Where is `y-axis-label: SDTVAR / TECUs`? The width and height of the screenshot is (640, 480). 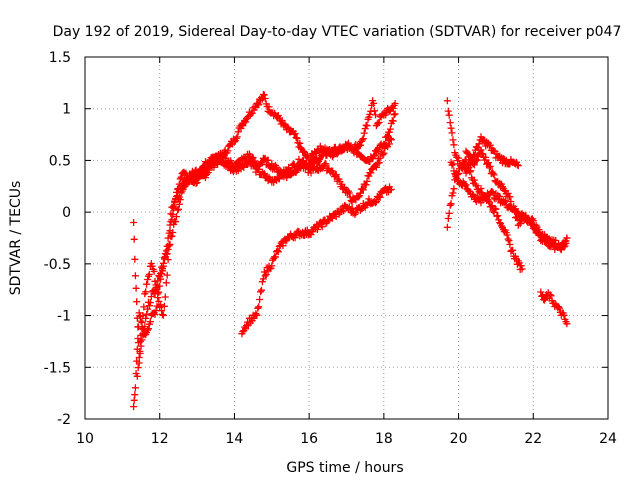 y-axis-label: SDTVAR / TECUs is located at coordinates (16, 238).